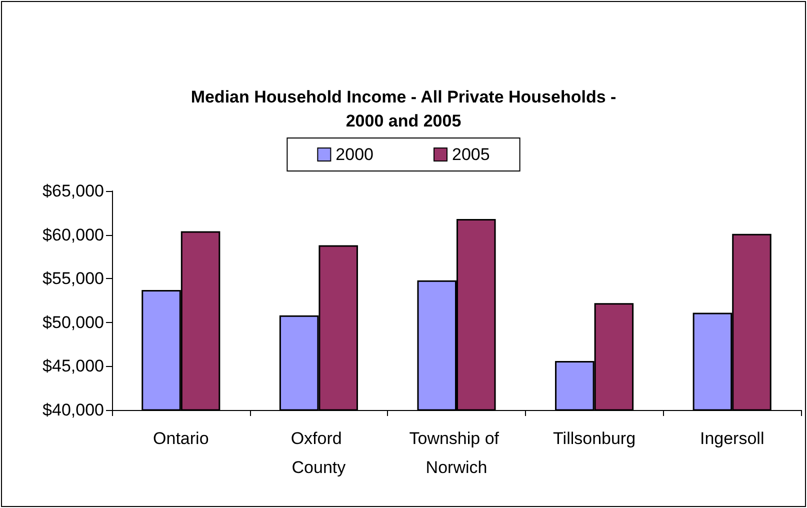  I want to click on y-tick-label: $45,000, so click(73, 366).